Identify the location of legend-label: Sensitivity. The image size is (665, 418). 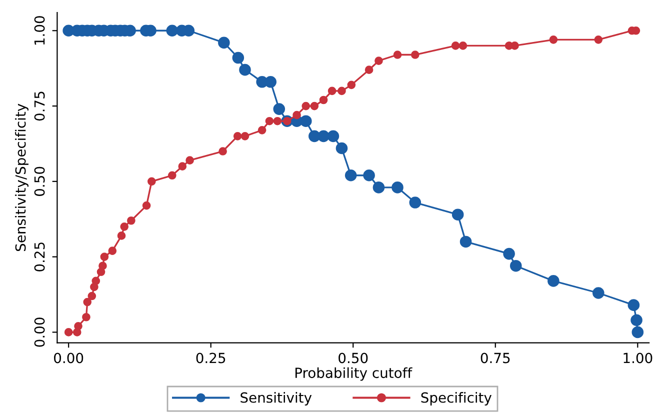
(276, 399).